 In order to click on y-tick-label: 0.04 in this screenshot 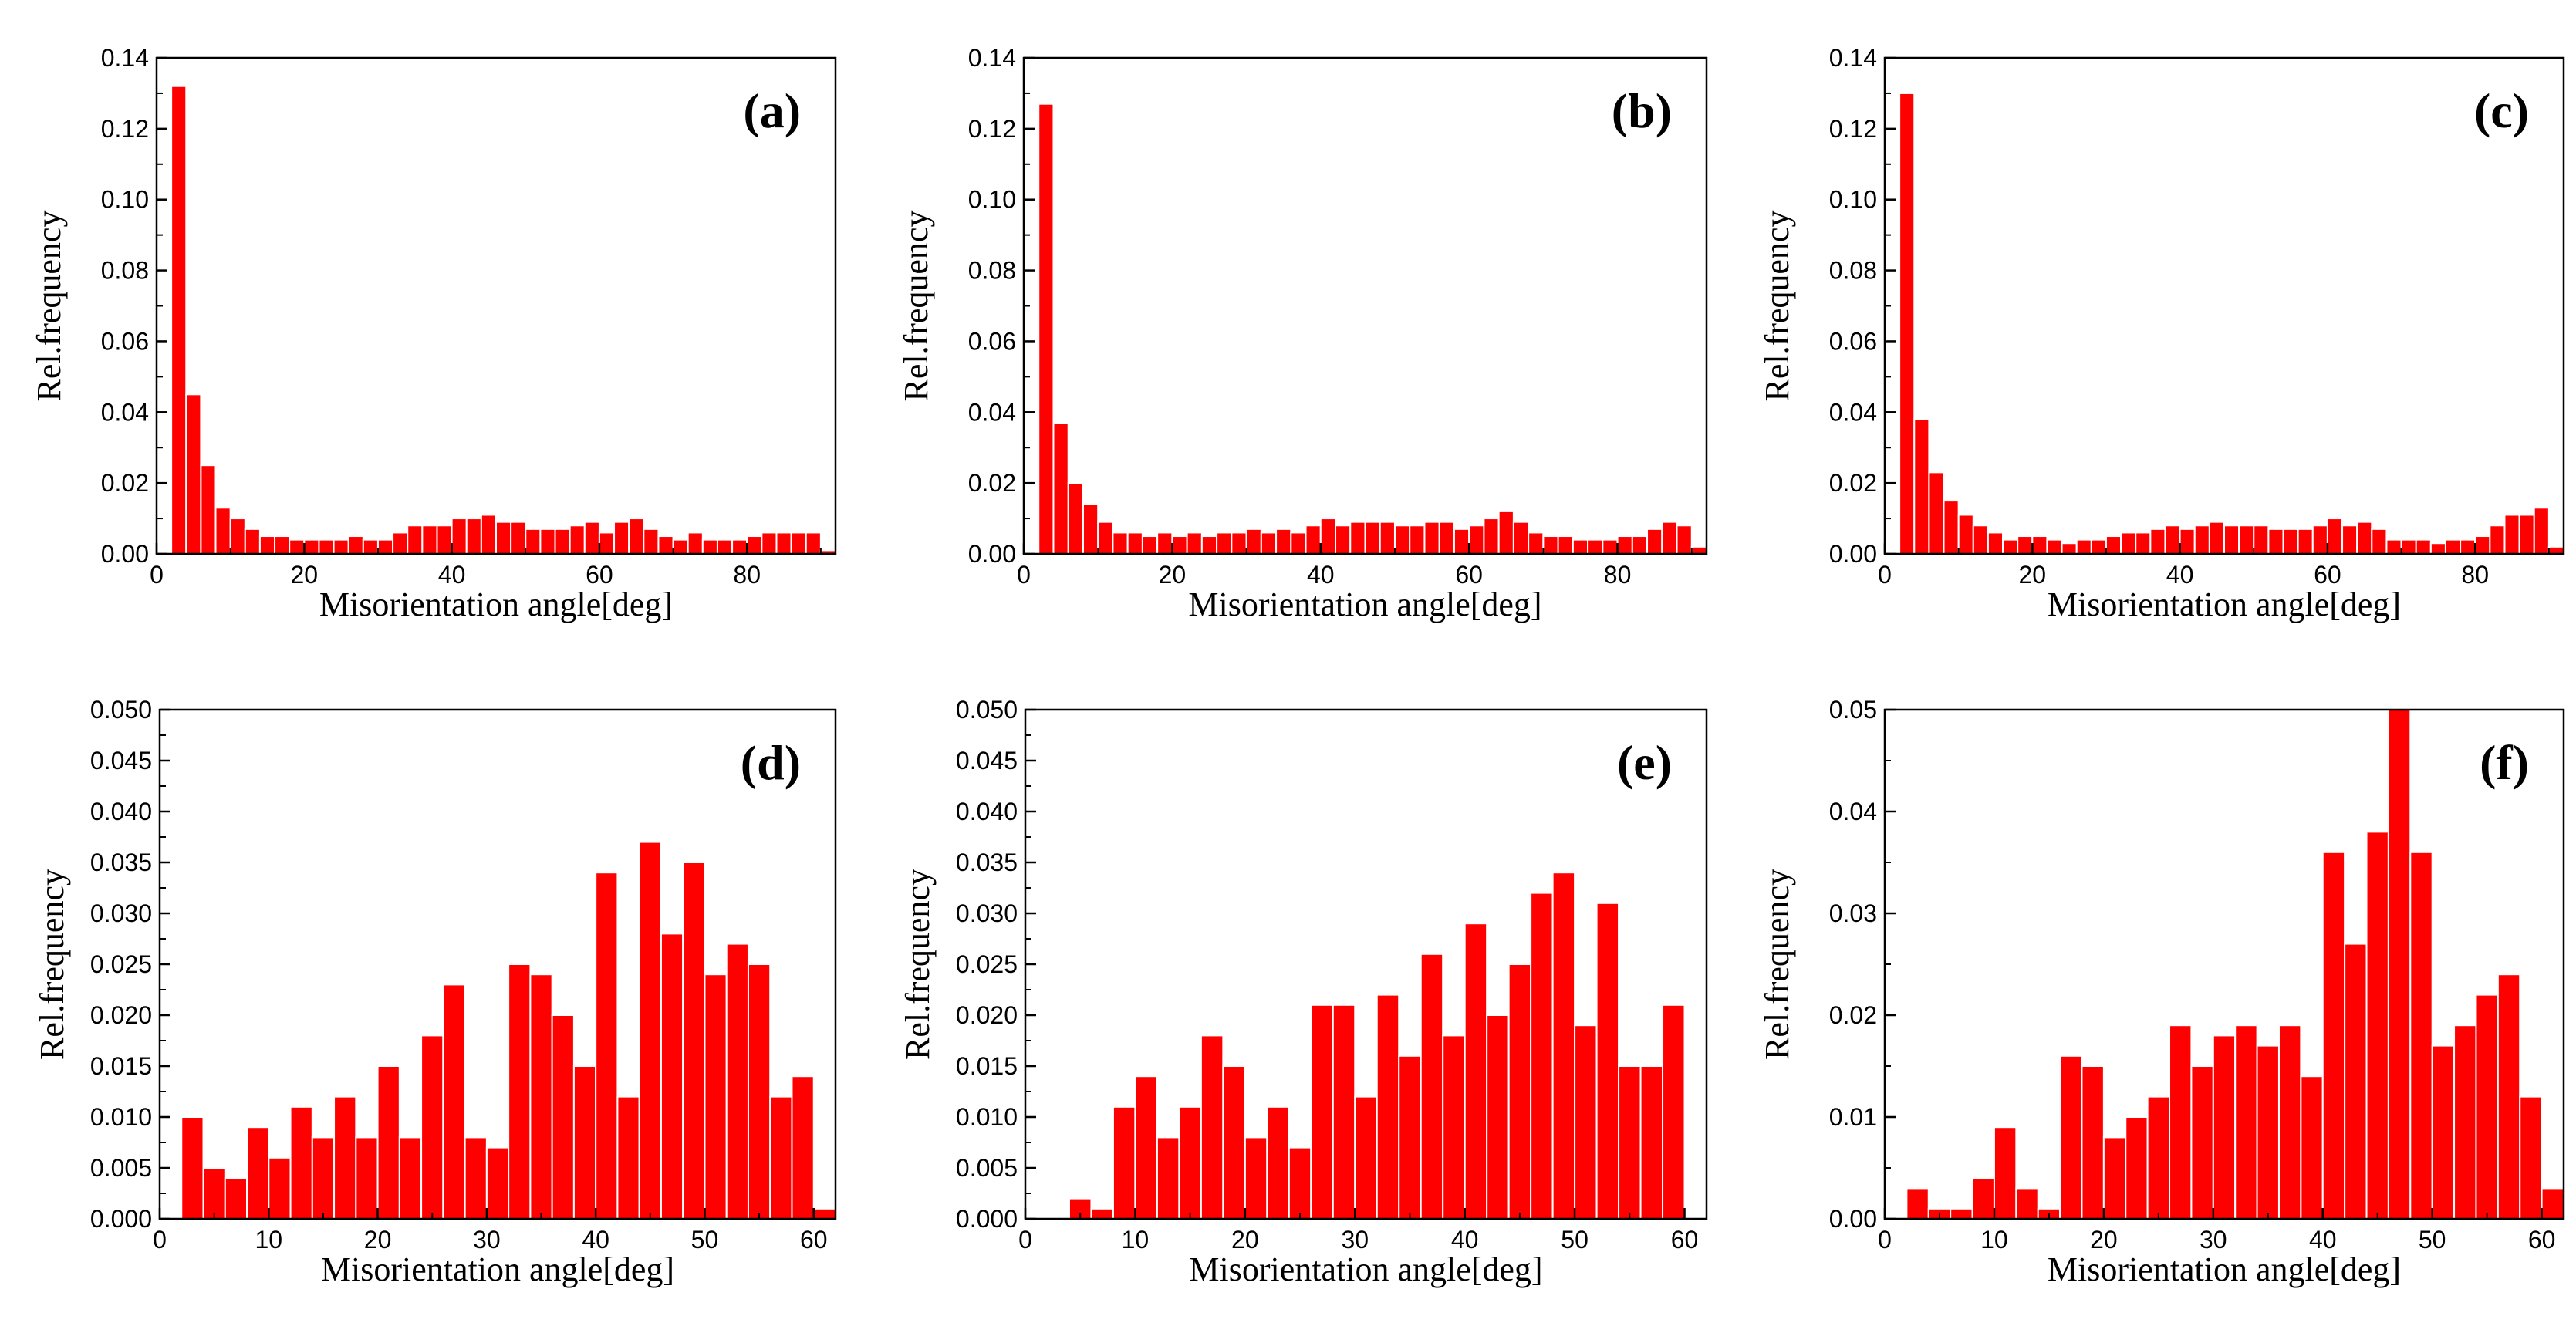, I will do `click(125, 412)`.